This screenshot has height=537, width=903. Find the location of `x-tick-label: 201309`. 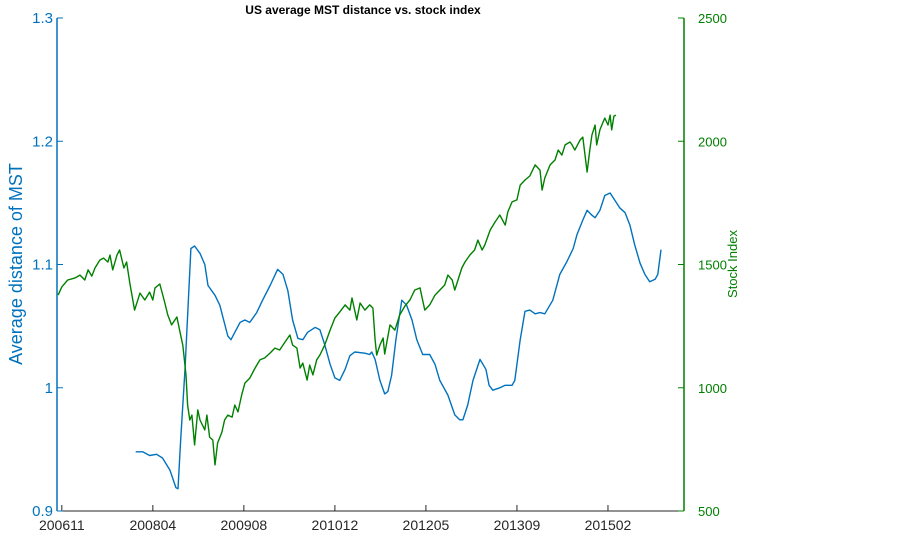

x-tick-label: 201309 is located at coordinates (517, 525).